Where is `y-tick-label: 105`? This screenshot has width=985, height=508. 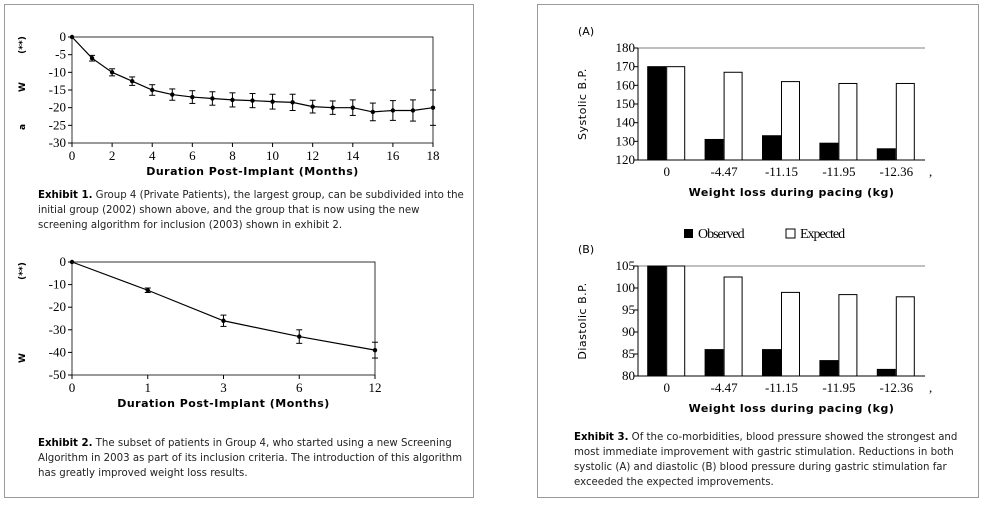 y-tick-label: 105 is located at coordinates (626, 265).